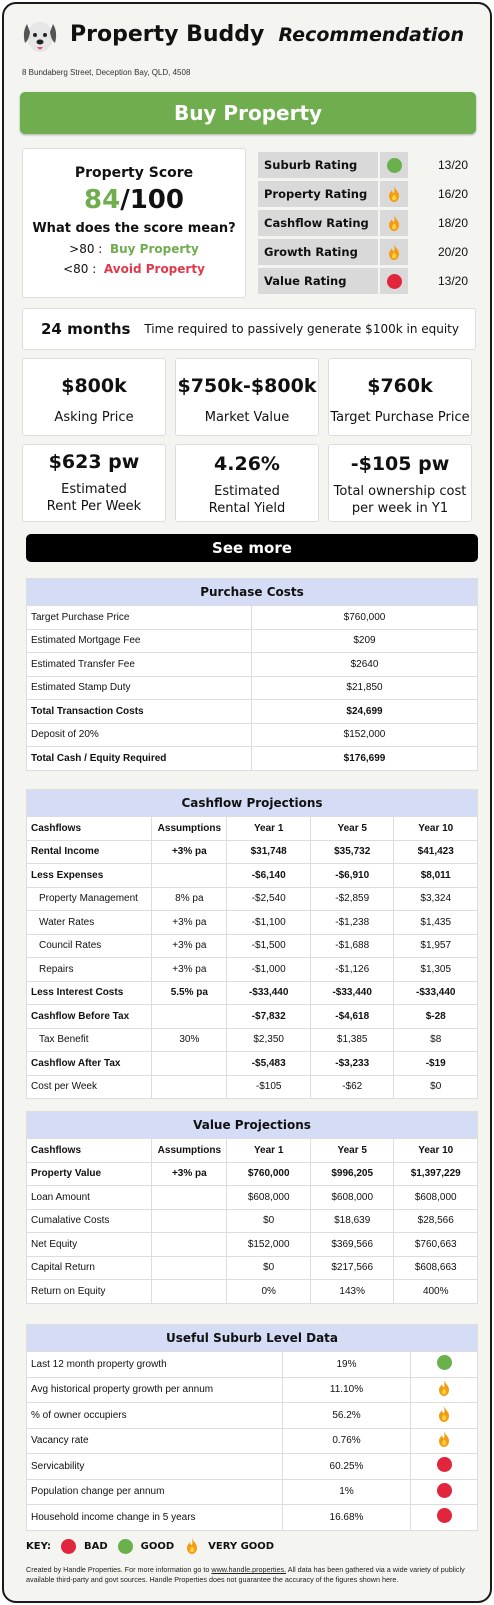  What do you see at coordinates (252, 1415) in the screenshot?
I see `table-row: % of owner occupiers 56.2%` at bounding box center [252, 1415].